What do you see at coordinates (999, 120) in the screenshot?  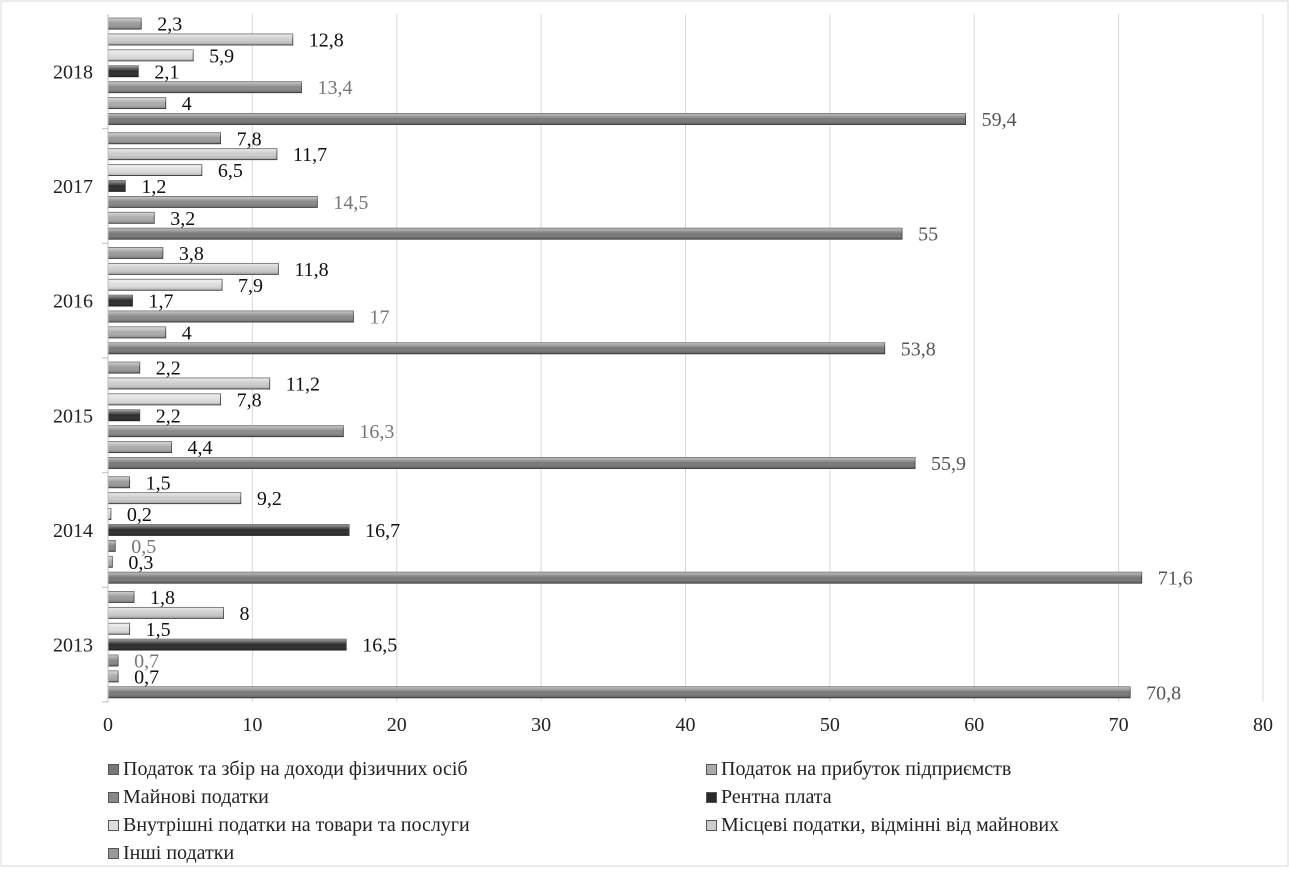 I see `data-label: 59,4` at bounding box center [999, 120].